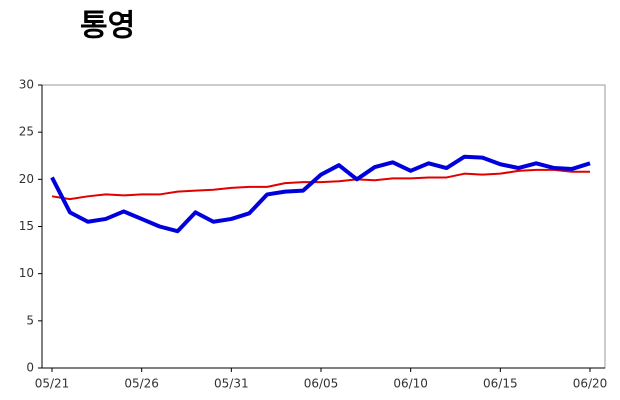 Image resolution: width=620 pixels, height=400 pixels. I want to click on x-tick-label: 05/26, so click(141, 384).